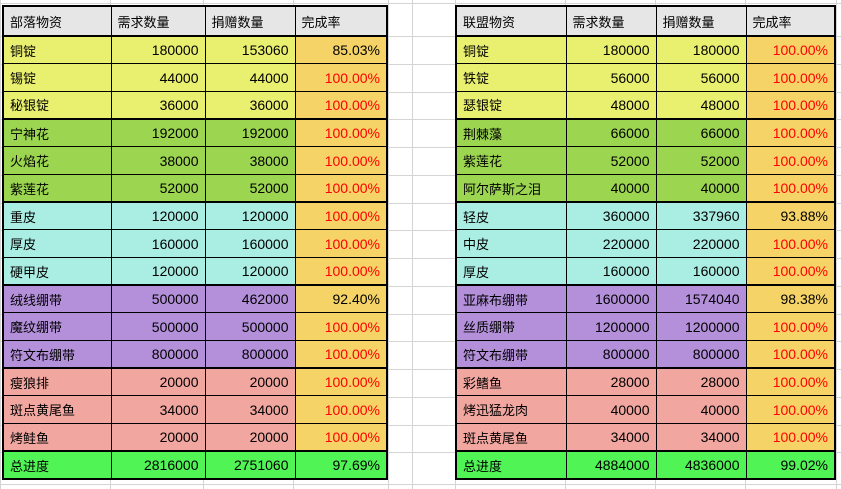 This screenshot has width=841, height=489. Describe the element at coordinates (250, 271) in the screenshot. I see `donated-cell: 120000` at that location.